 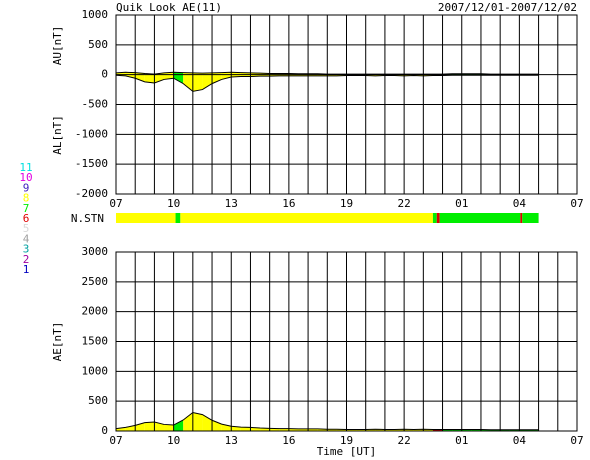 What do you see at coordinates (26, 198) in the screenshot?
I see `station-label: 8` at bounding box center [26, 198].